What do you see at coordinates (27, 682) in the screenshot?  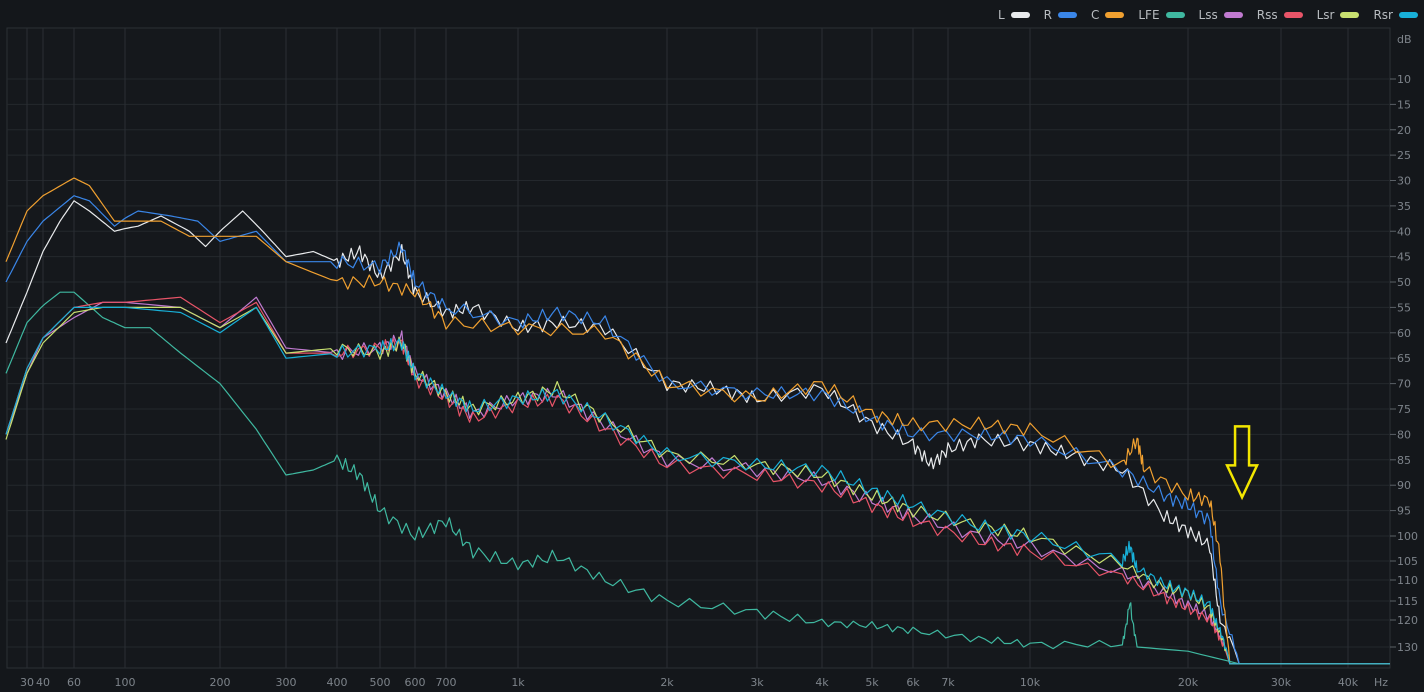 I see `x-tick-label: 30` at bounding box center [27, 682].